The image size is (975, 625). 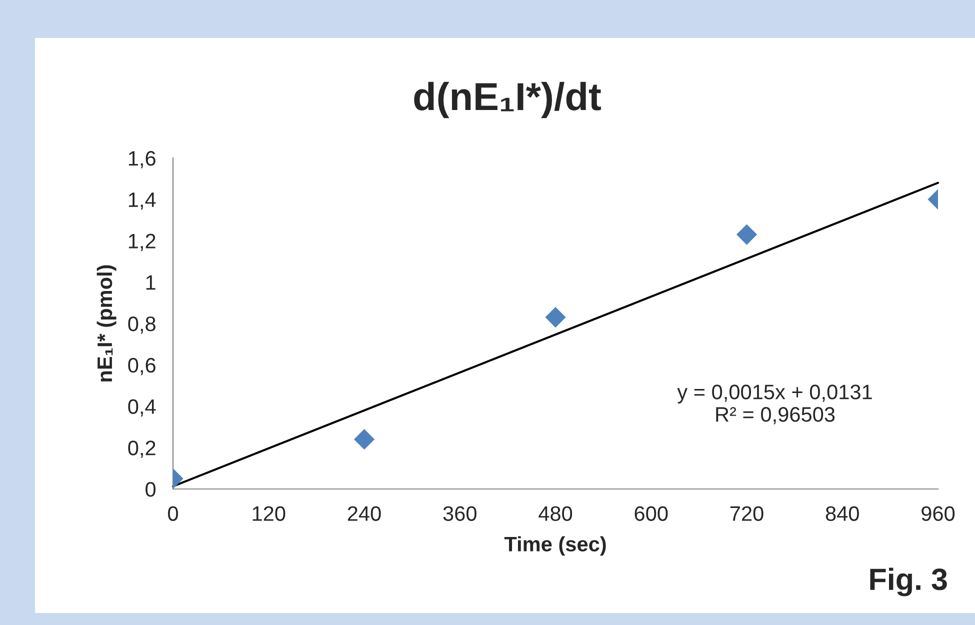 What do you see at coordinates (142, 159) in the screenshot?
I see `y-tick-label: 1,6` at bounding box center [142, 159].